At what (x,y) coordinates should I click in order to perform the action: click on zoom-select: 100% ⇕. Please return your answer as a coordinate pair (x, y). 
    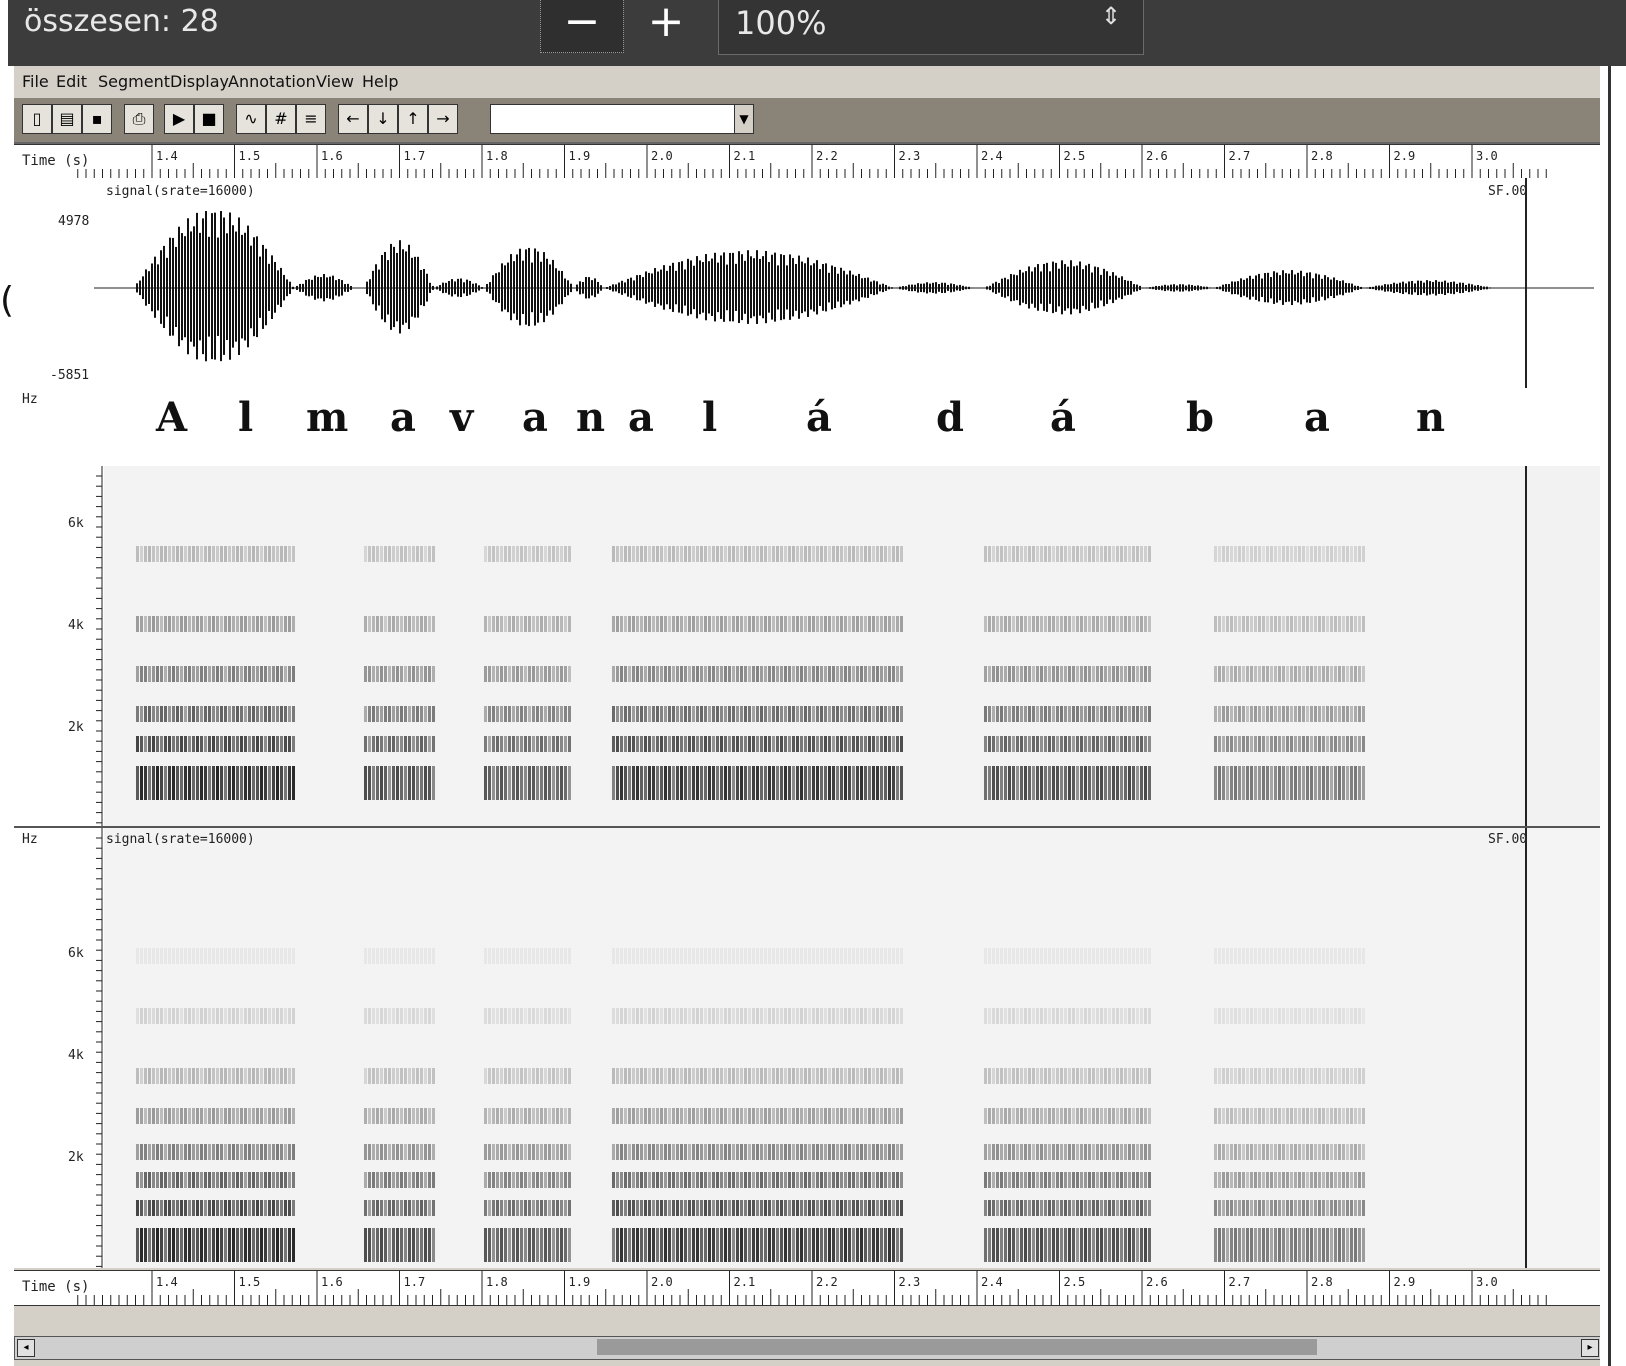
    Looking at the image, I should click on (931, 27).